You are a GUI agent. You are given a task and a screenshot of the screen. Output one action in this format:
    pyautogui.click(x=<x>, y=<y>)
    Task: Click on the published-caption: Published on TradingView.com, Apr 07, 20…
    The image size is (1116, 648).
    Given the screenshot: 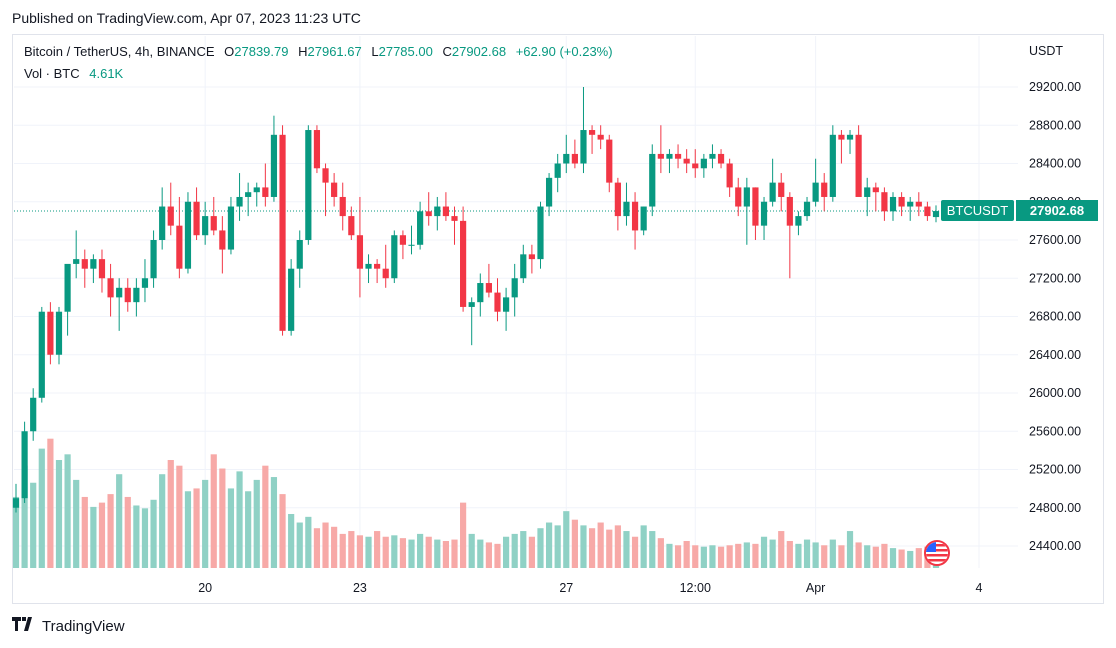 What is the action you would take?
    pyautogui.click(x=186, y=18)
    